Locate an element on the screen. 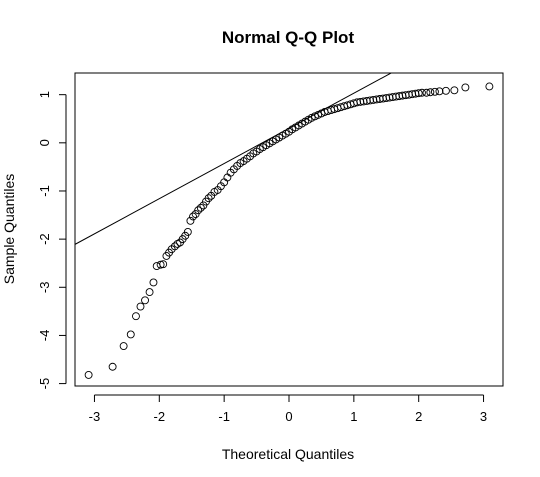 This screenshot has width=540, height=477. y-tick-label: -5 is located at coordinates (44, 384).